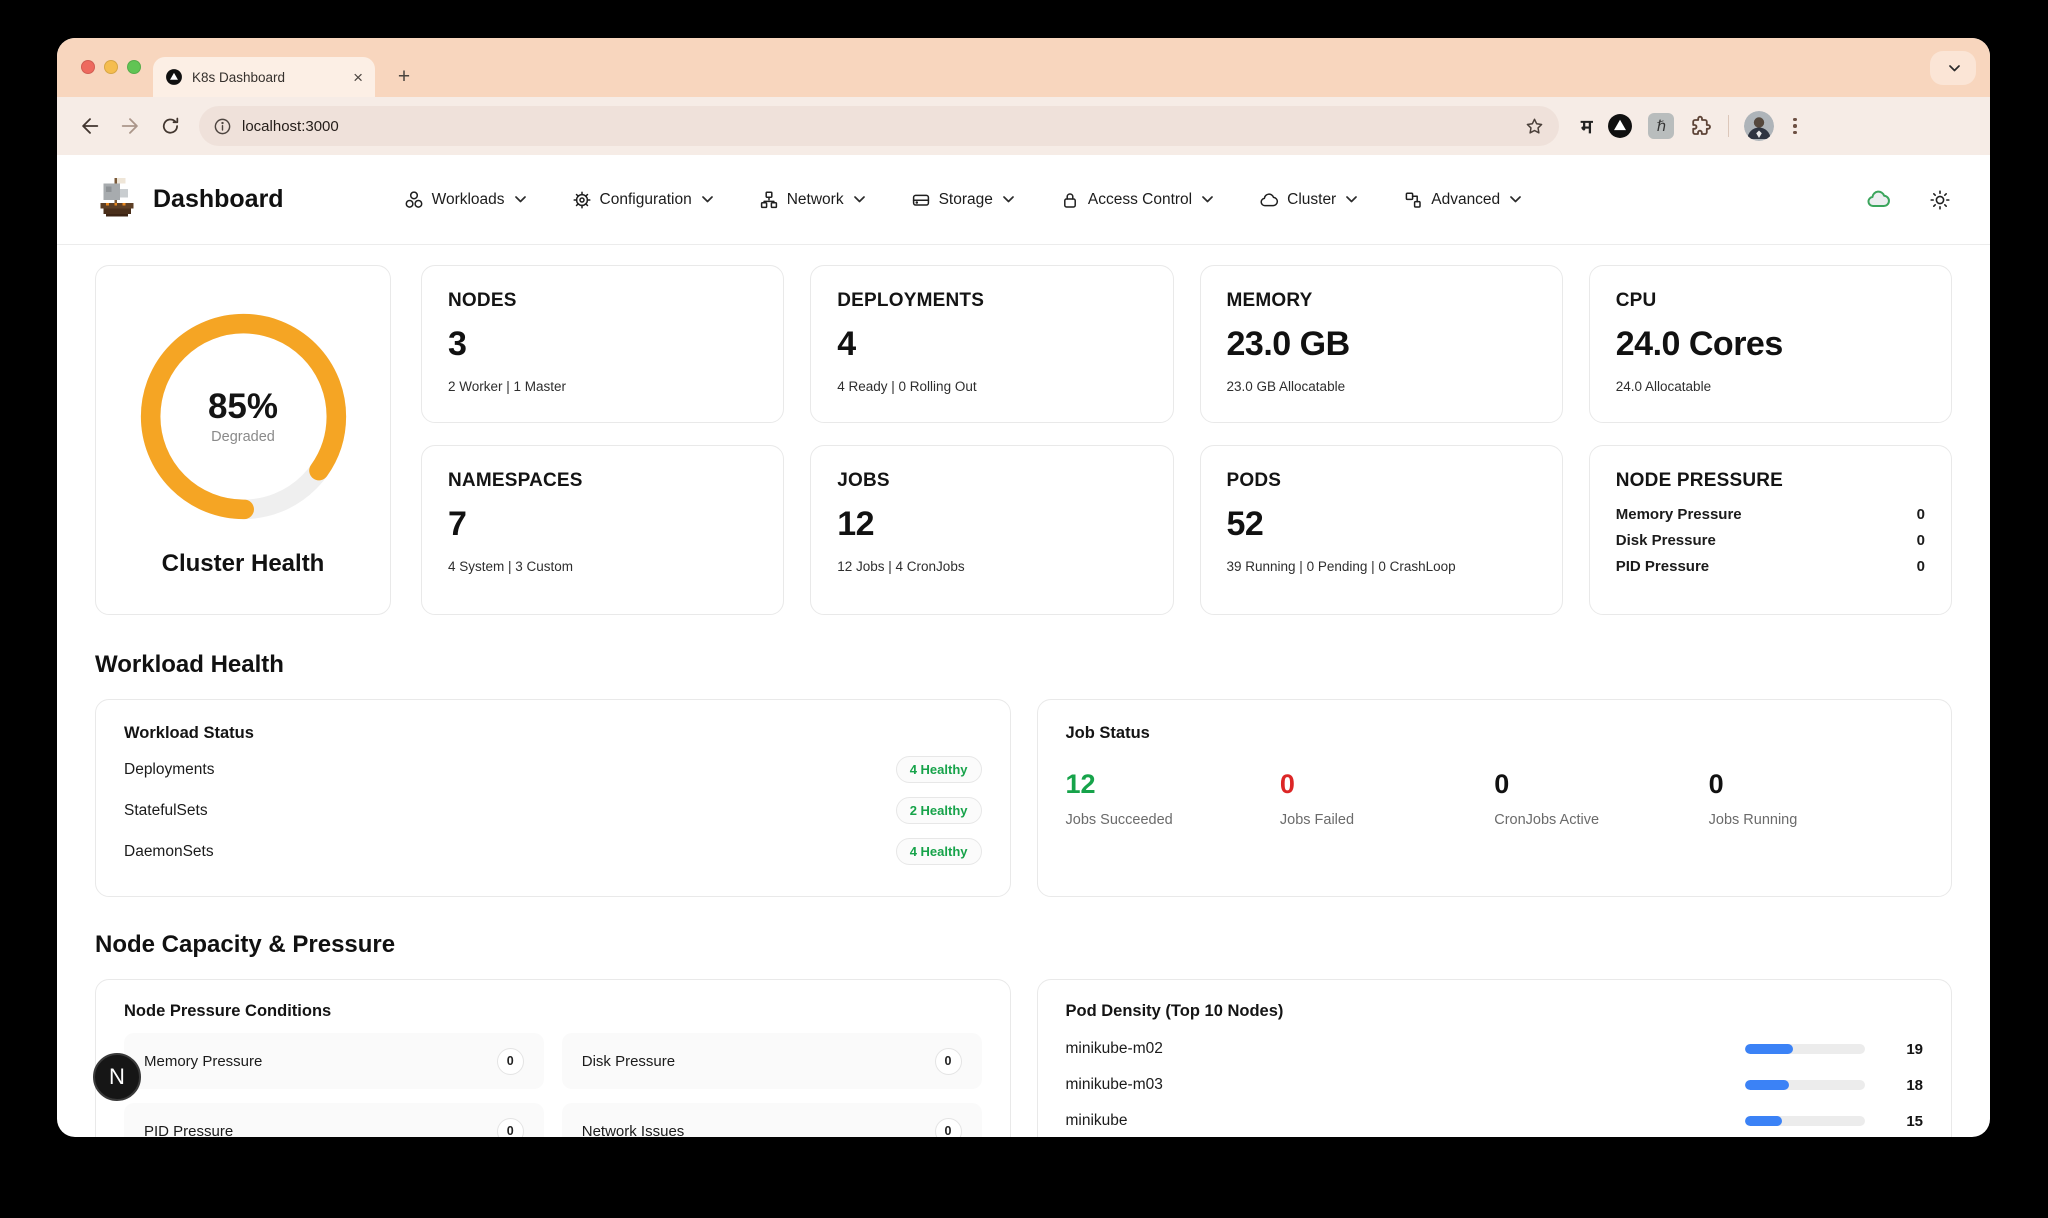 The width and height of the screenshot is (2048, 1218). What do you see at coordinates (1662, 566) in the screenshot?
I see `np-label: PID Pressure` at bounding box center [1662, 566].